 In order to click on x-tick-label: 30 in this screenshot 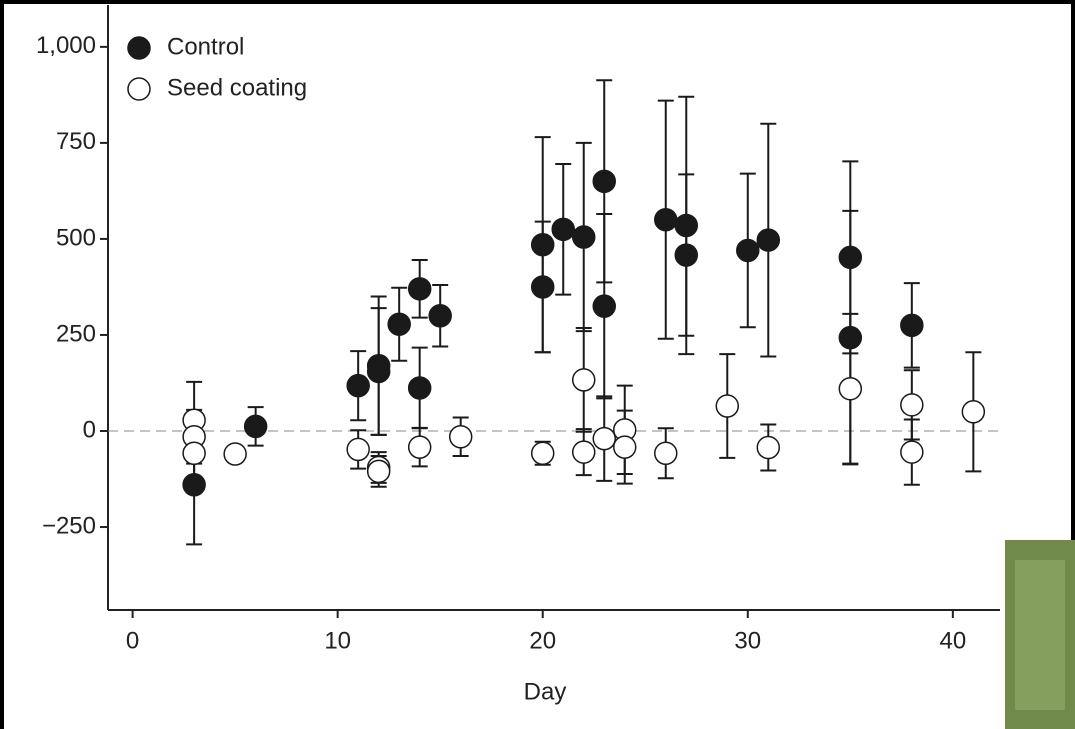, I will do `click(747, 640)`.